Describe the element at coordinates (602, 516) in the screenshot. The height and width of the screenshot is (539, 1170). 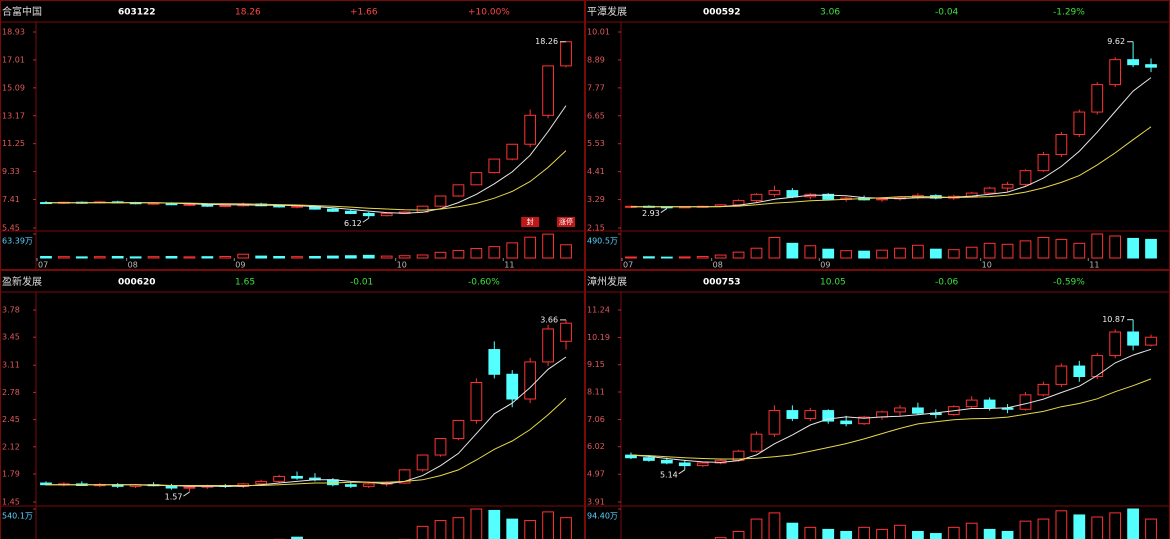
I see `volume-tick-label: 94.40万` at that location.